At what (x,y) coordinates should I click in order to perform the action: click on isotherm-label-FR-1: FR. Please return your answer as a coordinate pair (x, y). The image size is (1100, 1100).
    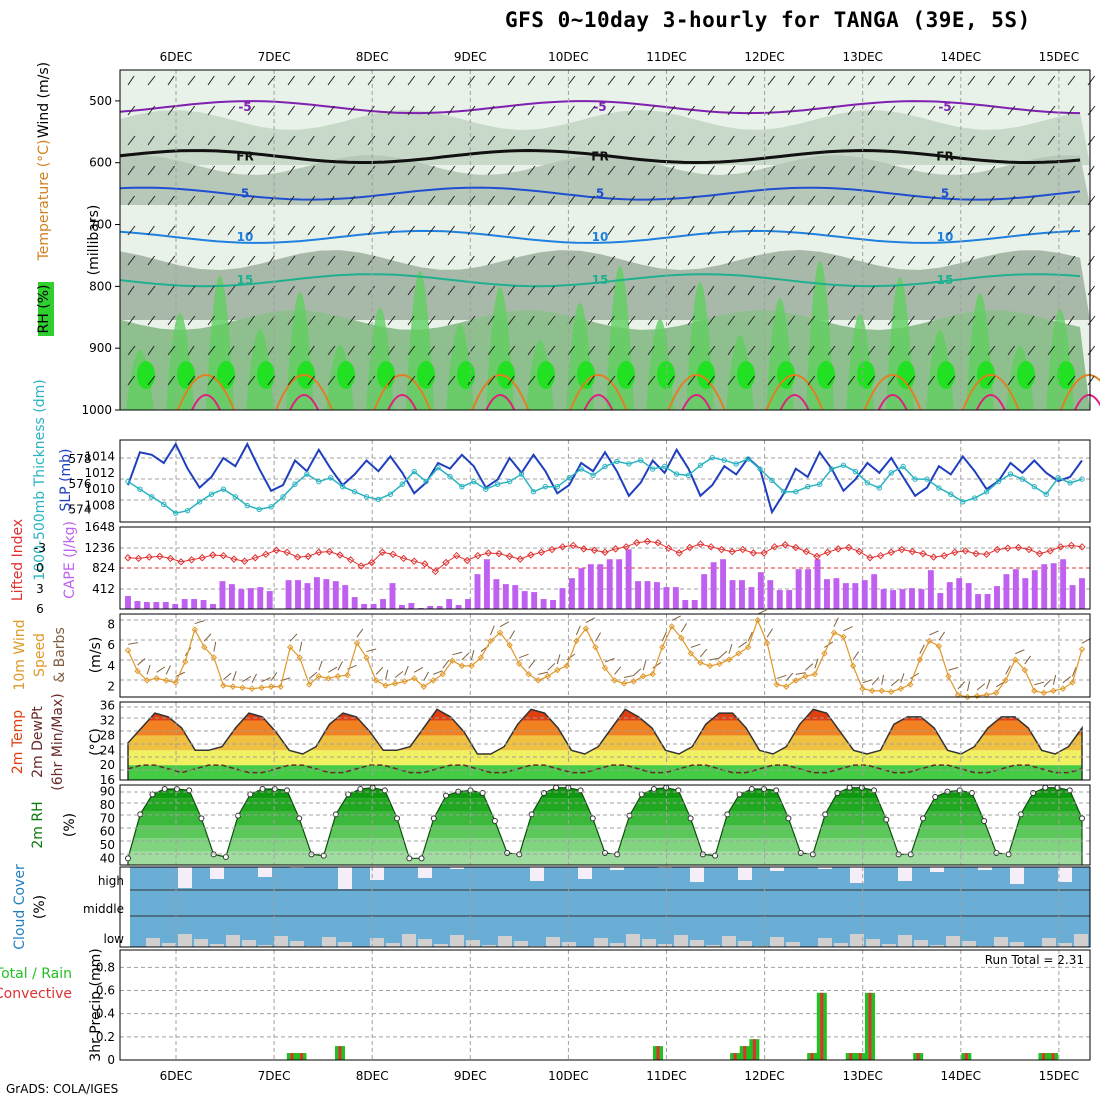
    Looking at the image, I should click on (599, 157).